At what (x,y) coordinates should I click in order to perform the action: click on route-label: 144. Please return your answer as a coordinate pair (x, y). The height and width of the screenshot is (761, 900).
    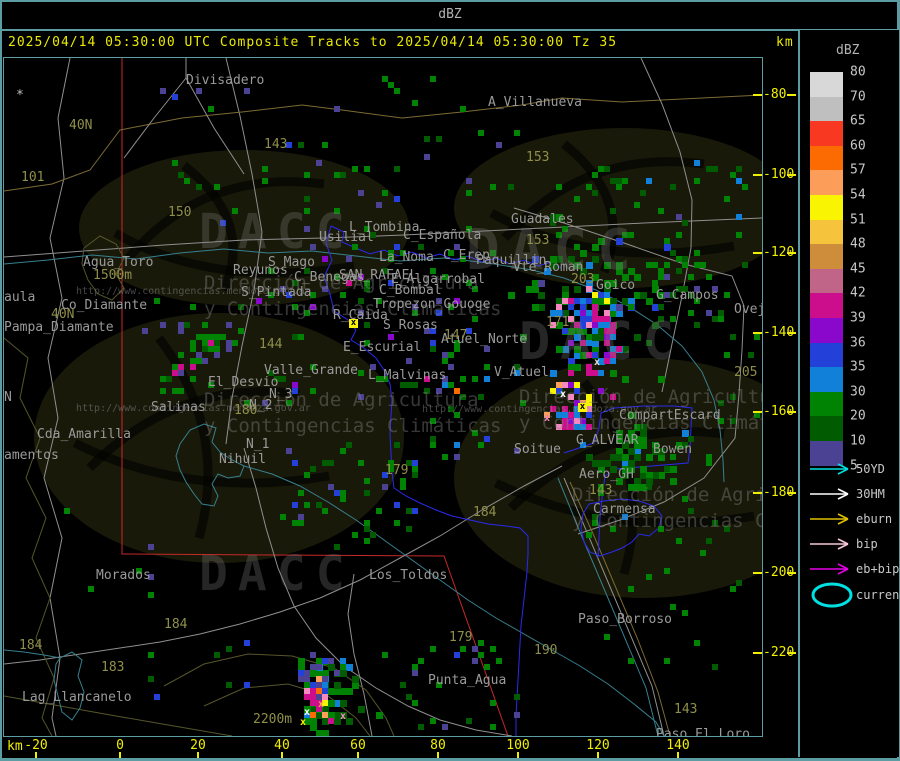
    Looking at the image, I should click on (271, 344).